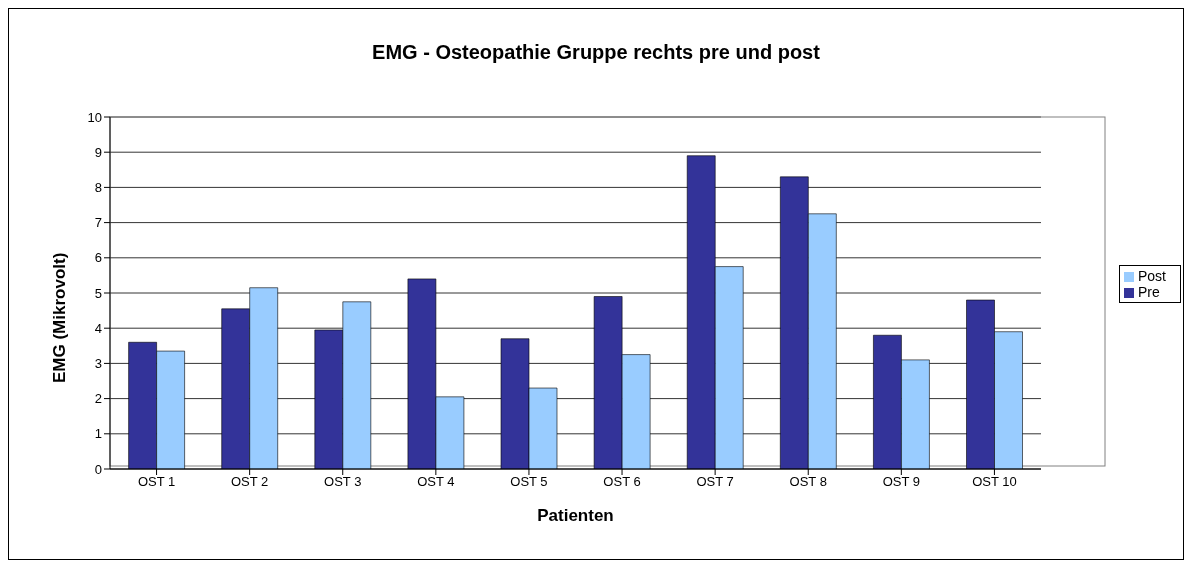 The width and height of the screenshot is (1192, 568). What do you see at coordinates (596, 52) in the screenshot?
I see `chart-title: EMG - Osteopathie Gruppe rechts pre und post` at bounding box center [596, 52].